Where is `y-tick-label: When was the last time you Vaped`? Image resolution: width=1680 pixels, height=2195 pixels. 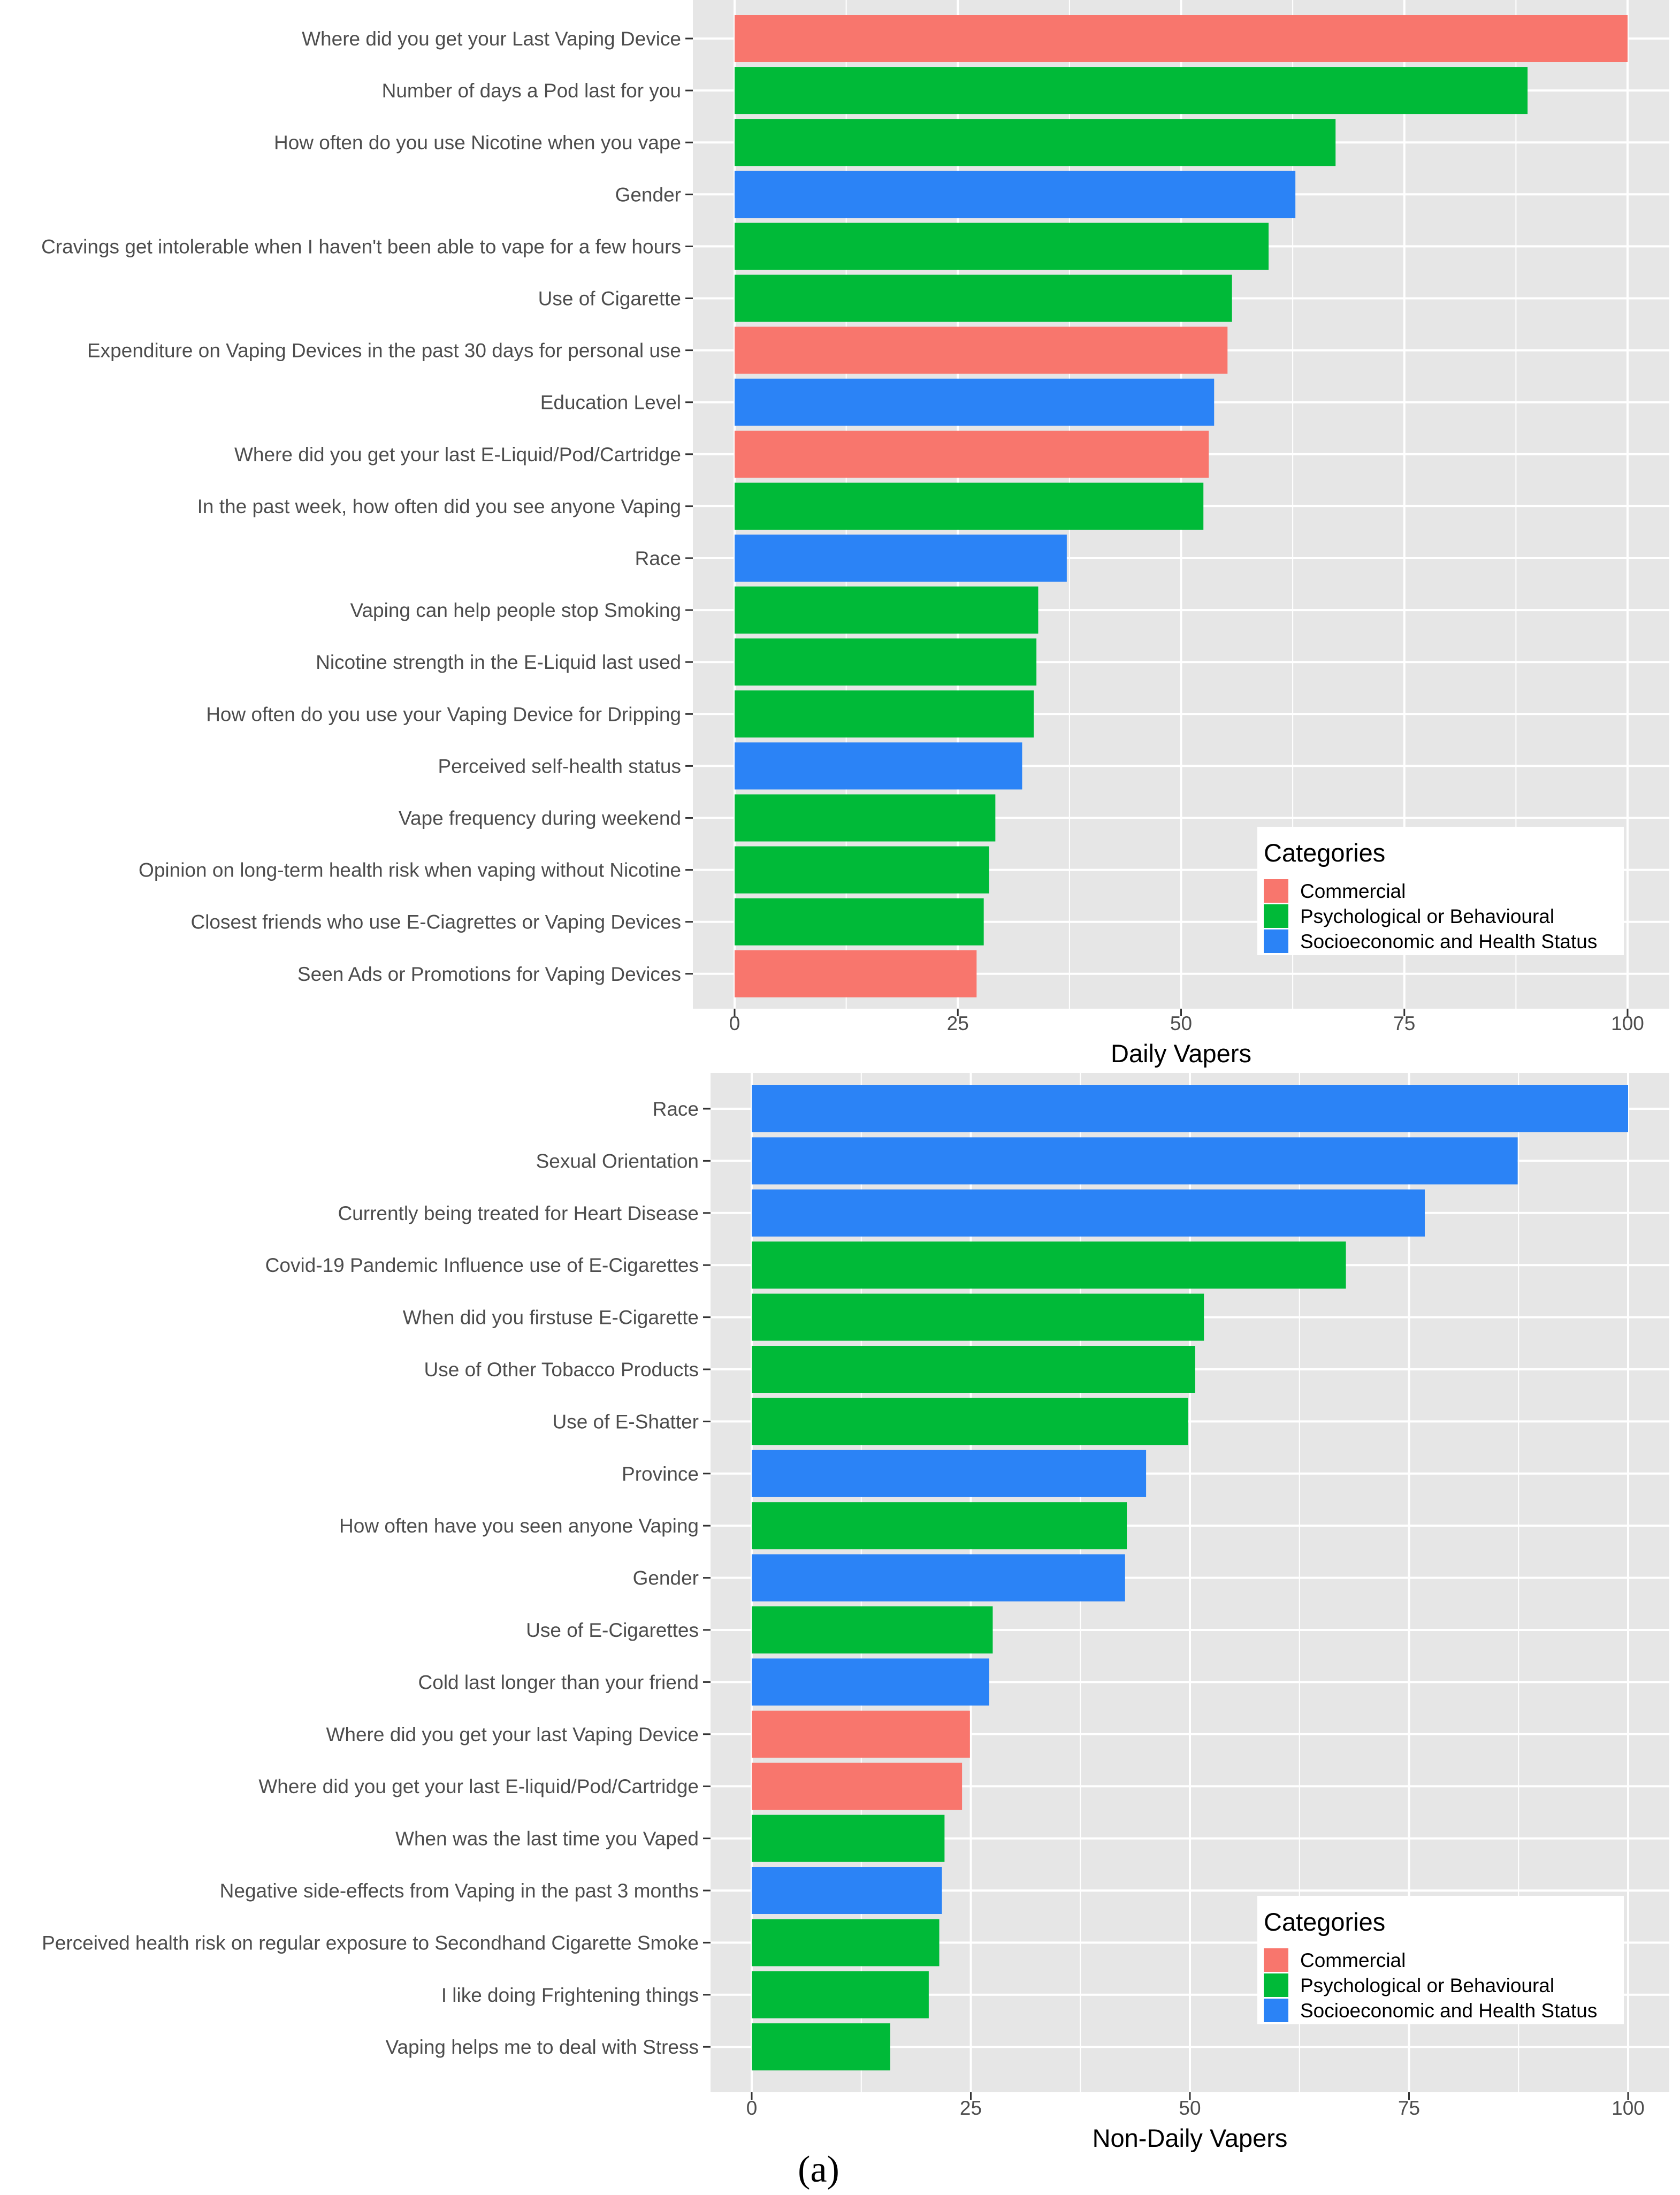
y-tick-label: When was the last time you Vaped is located at coordinates (547, 1839).